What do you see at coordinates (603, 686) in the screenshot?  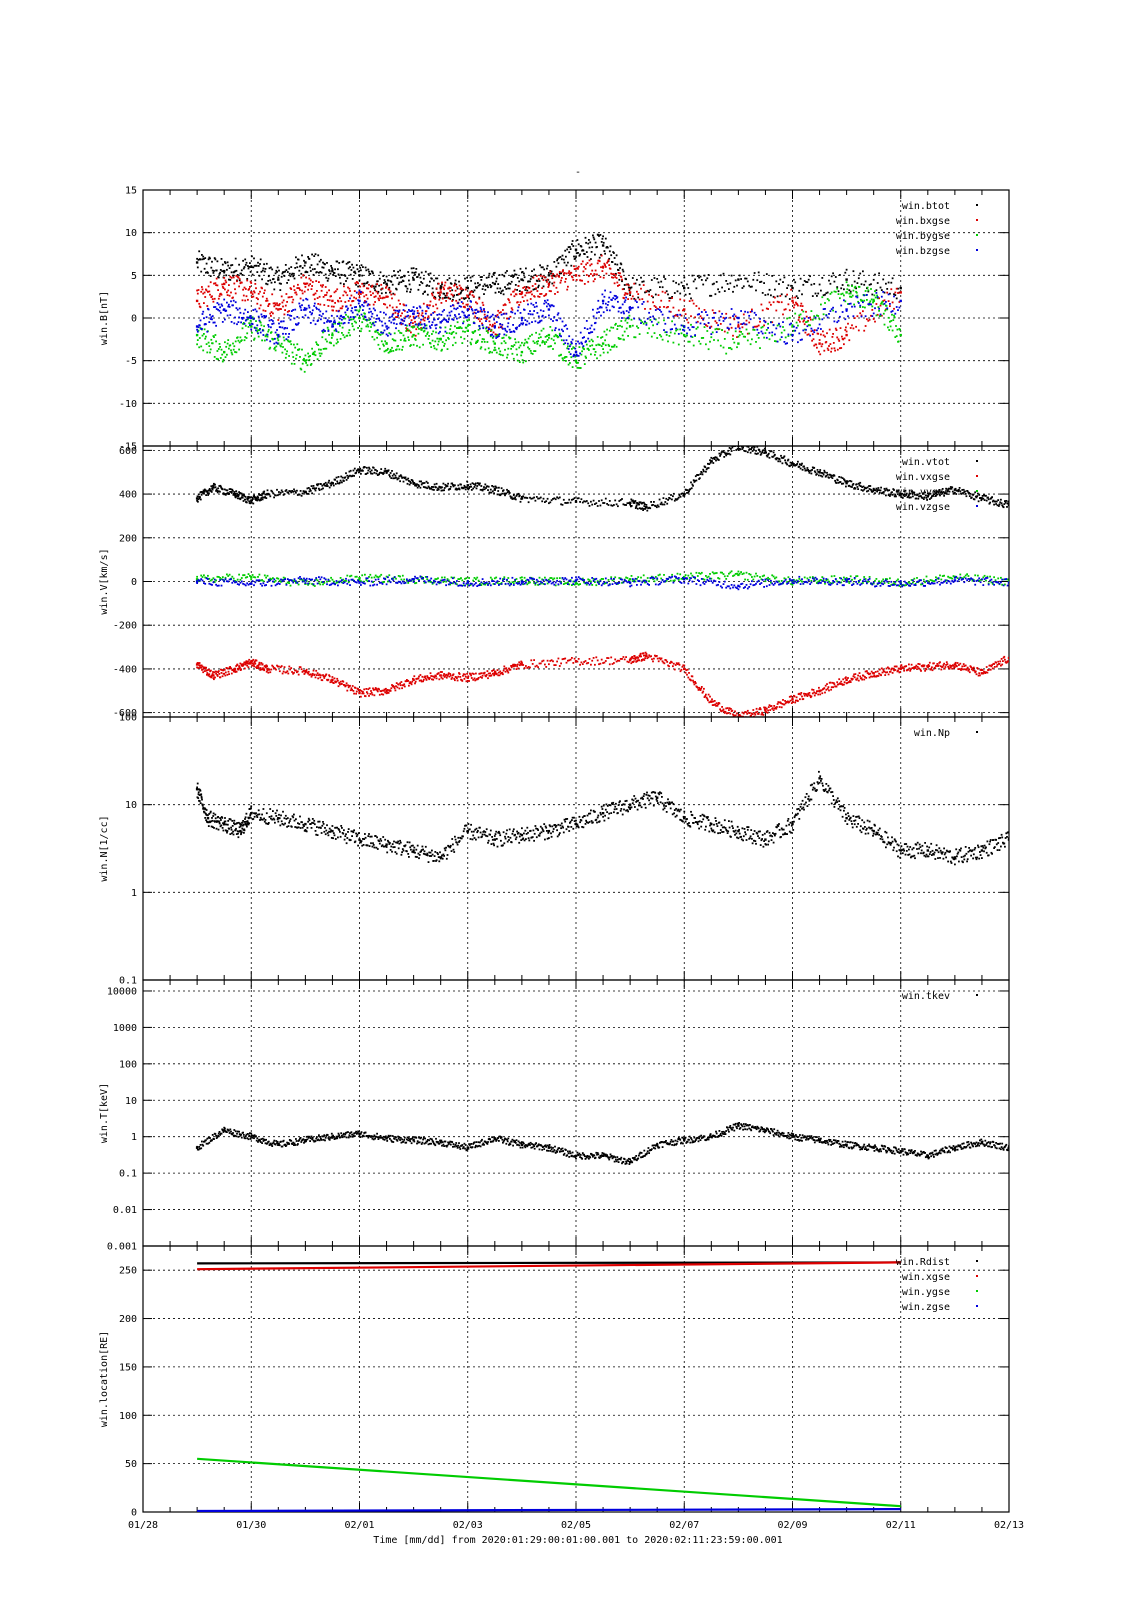 I see `series-win.vxgse` at bounding box center [603, 686].